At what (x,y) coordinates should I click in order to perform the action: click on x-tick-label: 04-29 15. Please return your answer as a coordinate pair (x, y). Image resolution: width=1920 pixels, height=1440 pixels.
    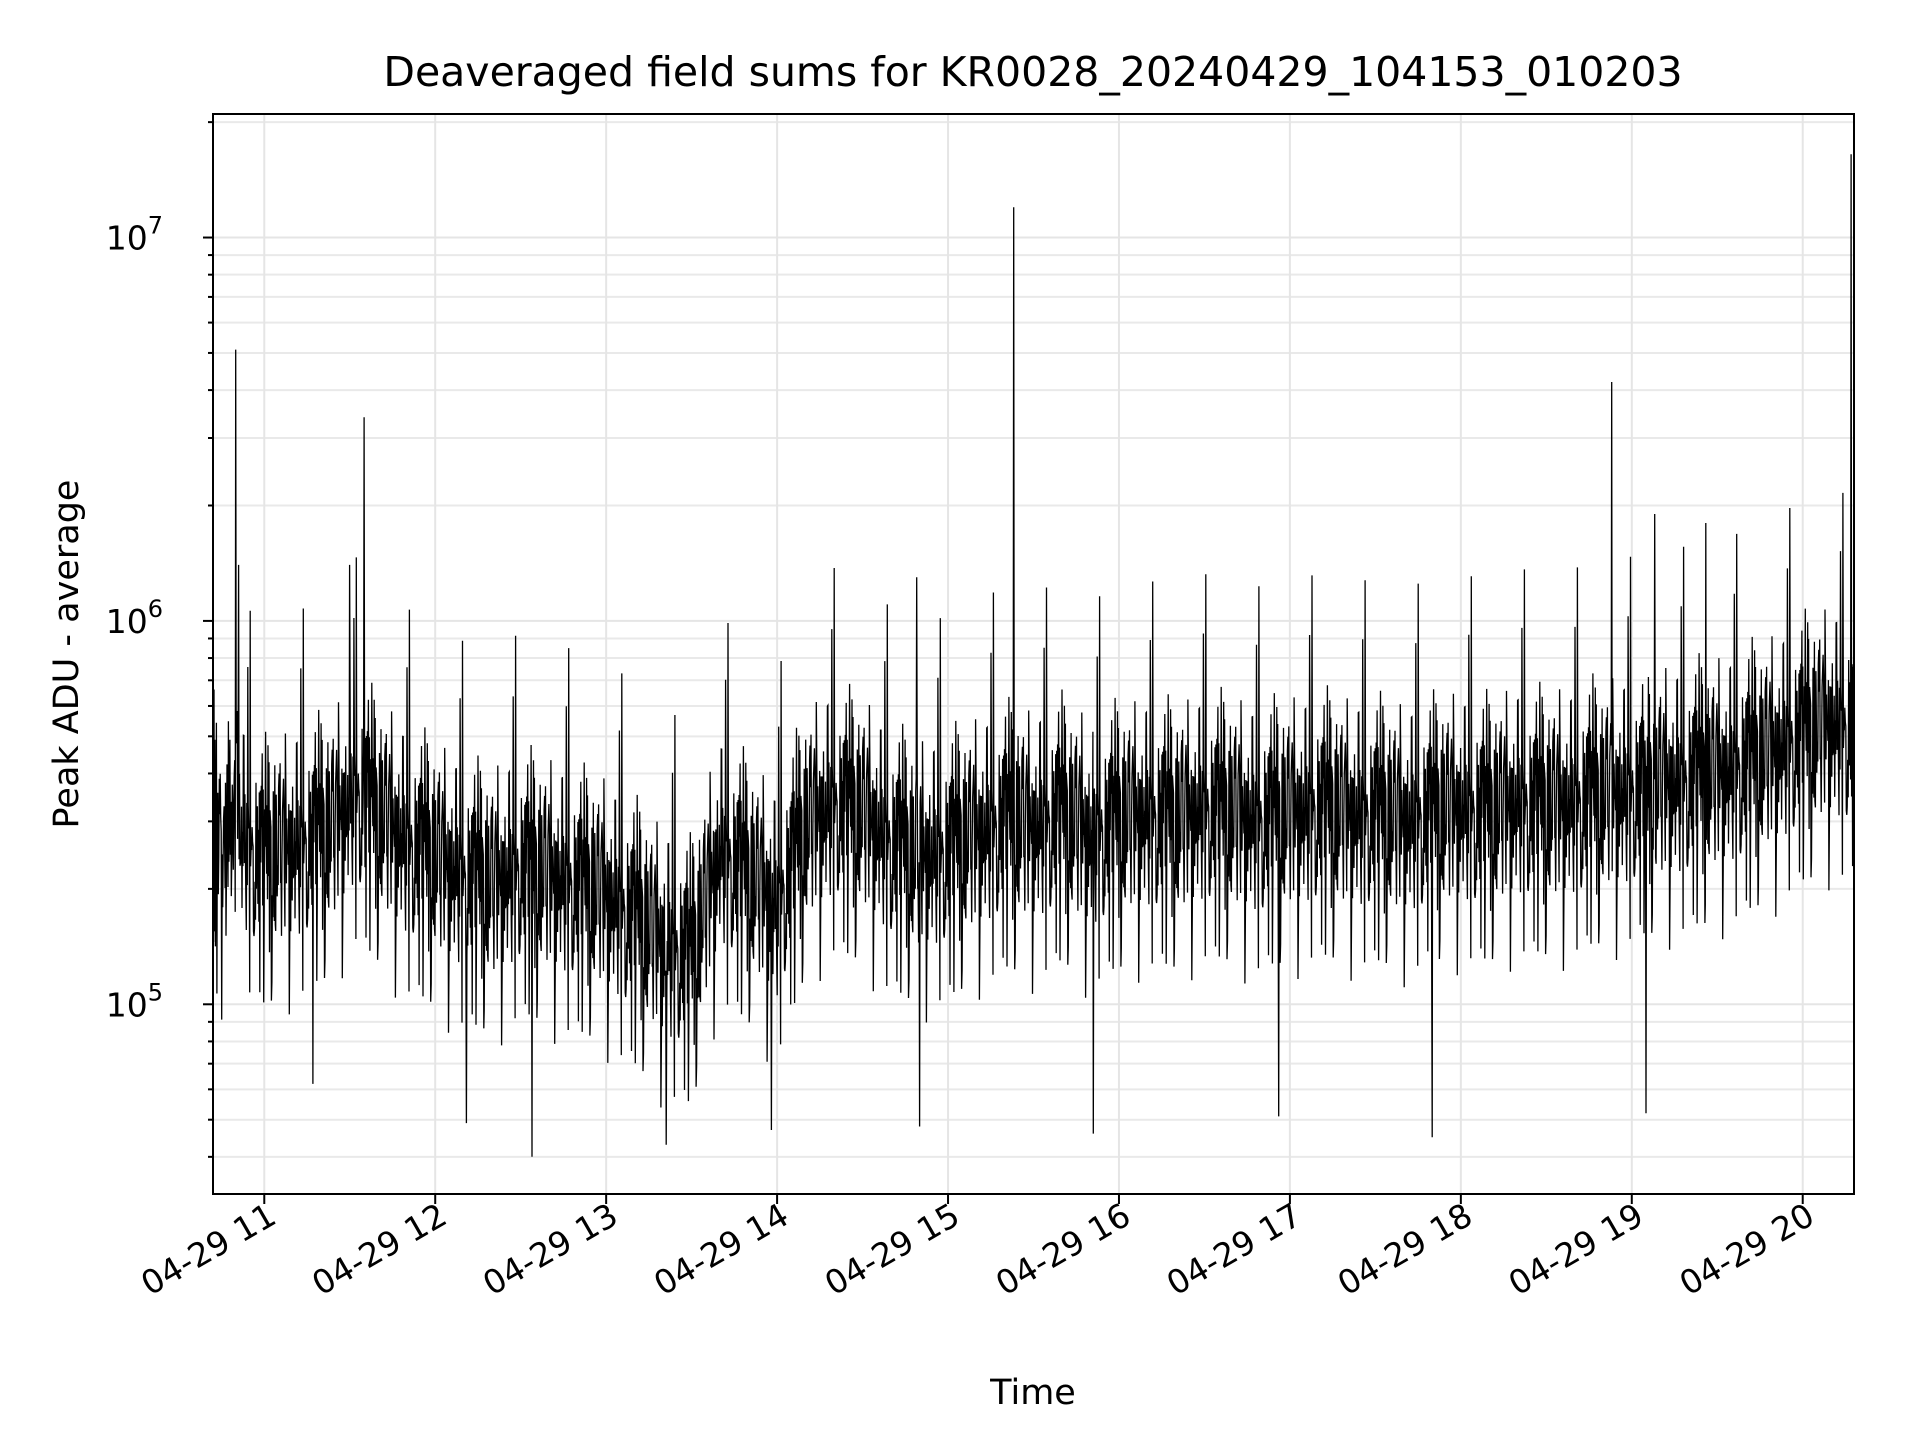
    Looking at the image, I should click on (892, 1249).